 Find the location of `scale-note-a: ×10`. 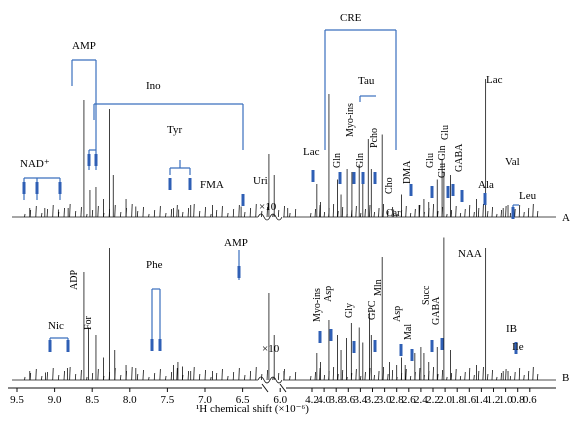

scale-note-a: ×10 is located at coordinates (268, 207).